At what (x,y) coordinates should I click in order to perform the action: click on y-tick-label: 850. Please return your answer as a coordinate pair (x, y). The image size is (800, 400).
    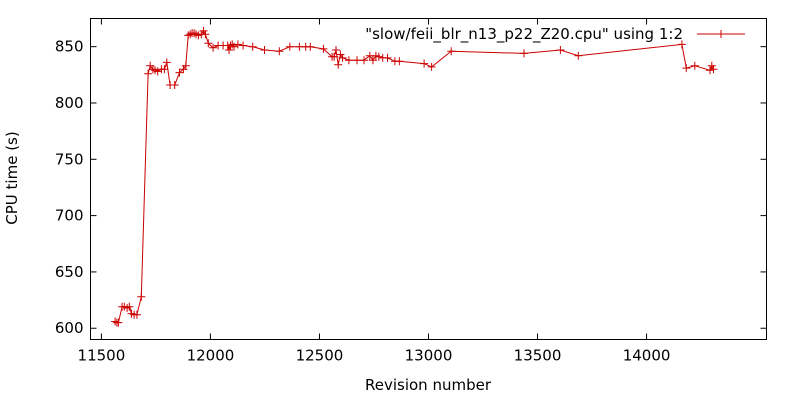
    Looking at the image, I should click on (69, 47).